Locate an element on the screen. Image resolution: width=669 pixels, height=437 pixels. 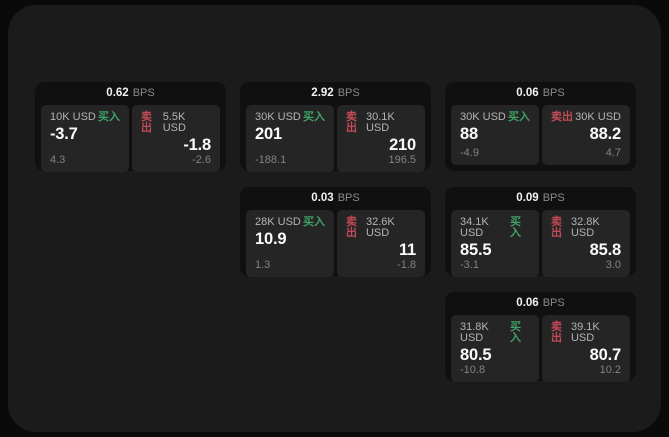
panel-top-row: 10K USD 买入 is located at coordinates (85, 117).